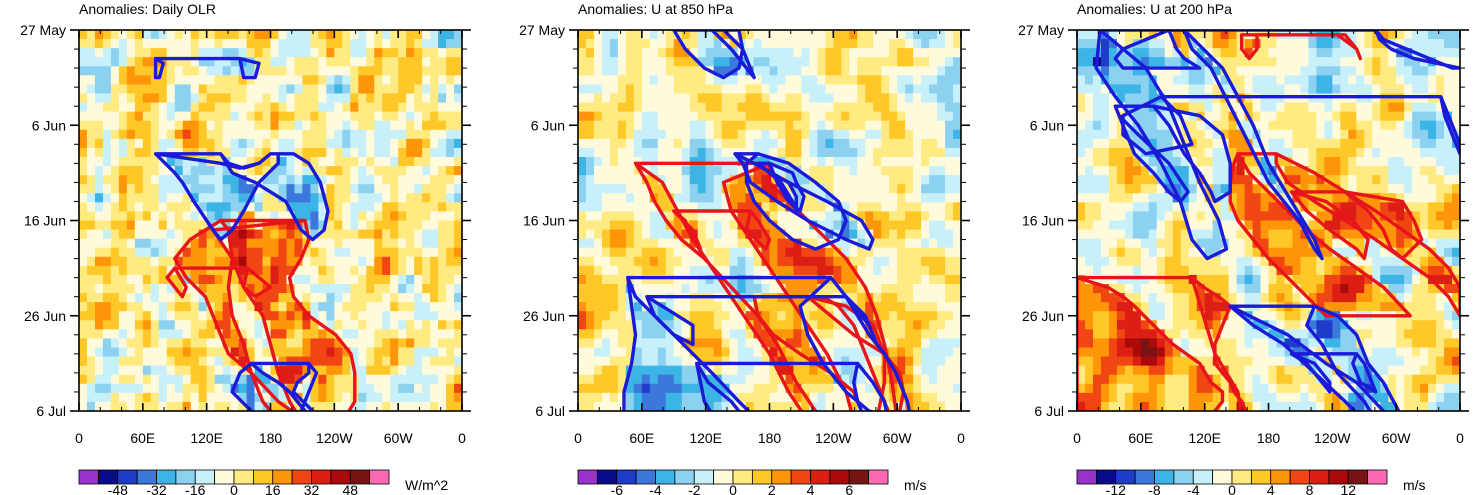 The width and height of the screenshot is (1473, 495). Describe the element at coordinates (898, 438) in the screenshot. I see `x-tick-label: 60W` at that location.